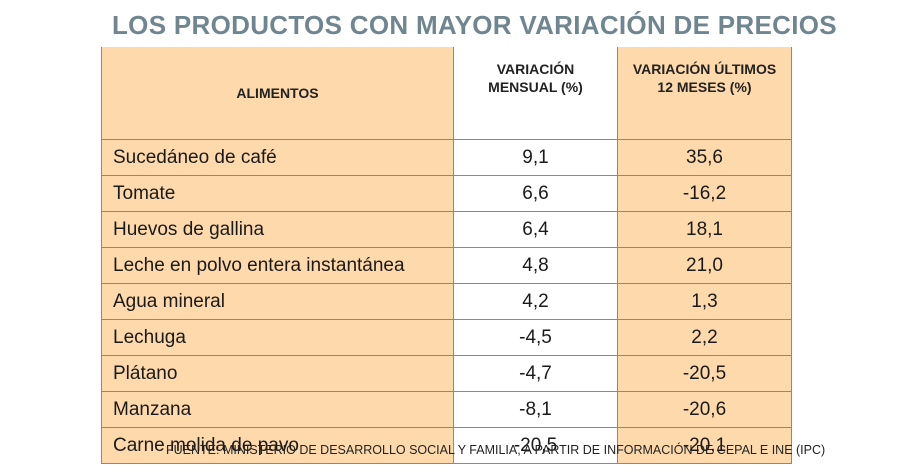 The height and width of the screenshot is (476, 900). Describe the element at coordinates (704, 301) in the screenshot. I see `cell-yearly: 1,3` at that location.